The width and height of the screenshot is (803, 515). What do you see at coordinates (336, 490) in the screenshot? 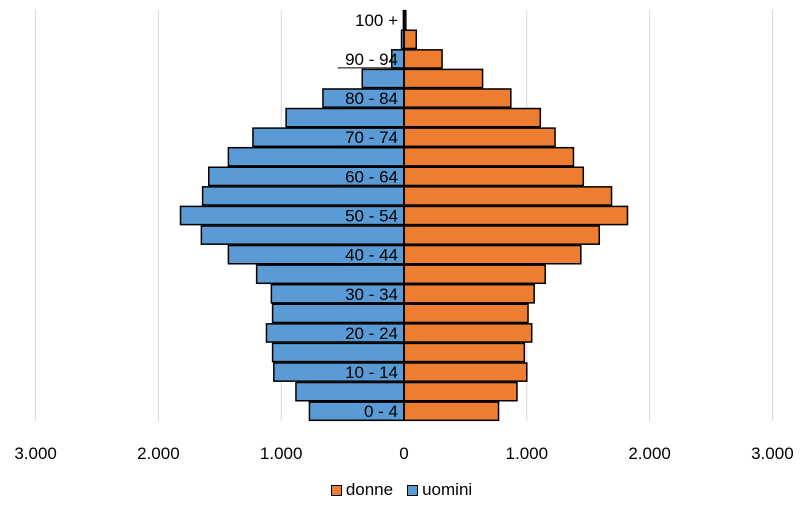
I see `legend-swatch-donne` at bounding box center [336, 490].